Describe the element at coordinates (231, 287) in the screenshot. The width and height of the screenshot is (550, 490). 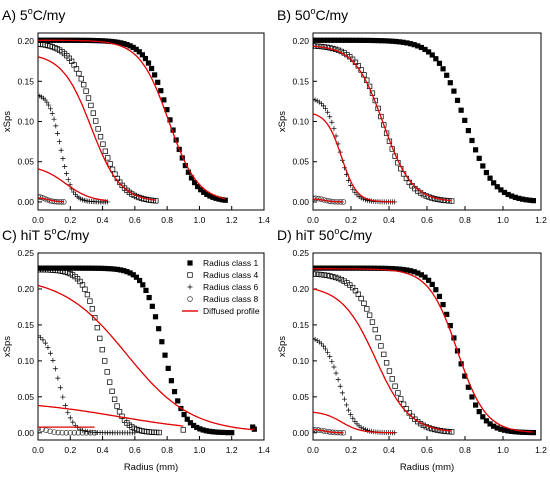
I see `legend-label: Radius class 6` at that location.